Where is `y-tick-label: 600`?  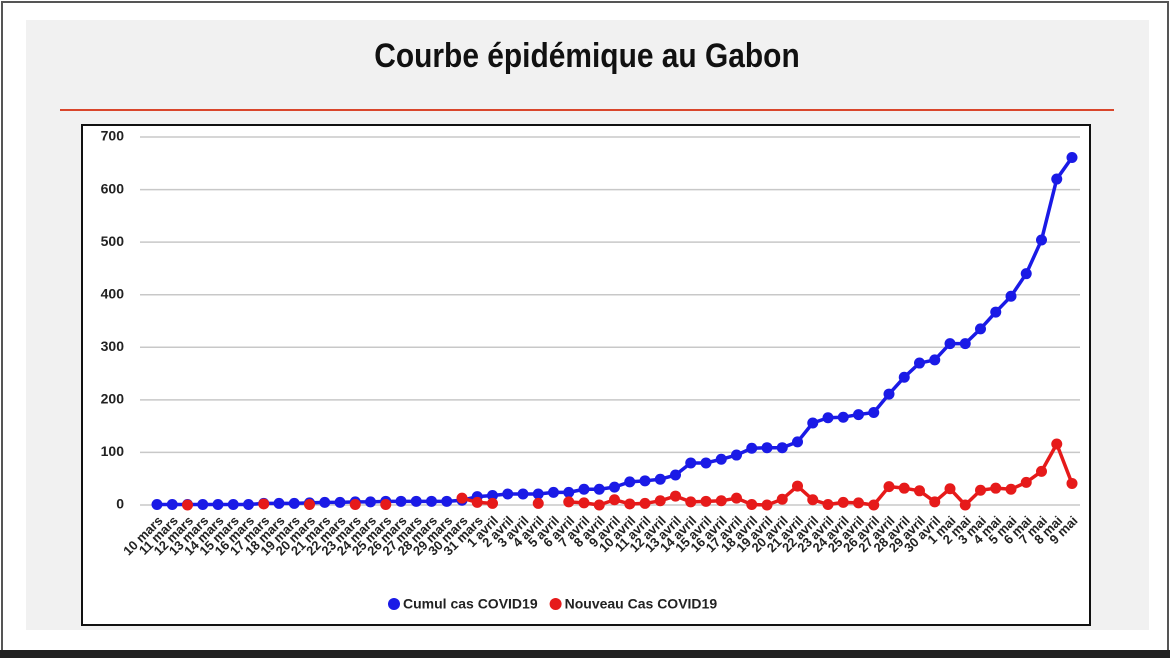
y-tick-label: 600 is located at coordinates (113, 188).